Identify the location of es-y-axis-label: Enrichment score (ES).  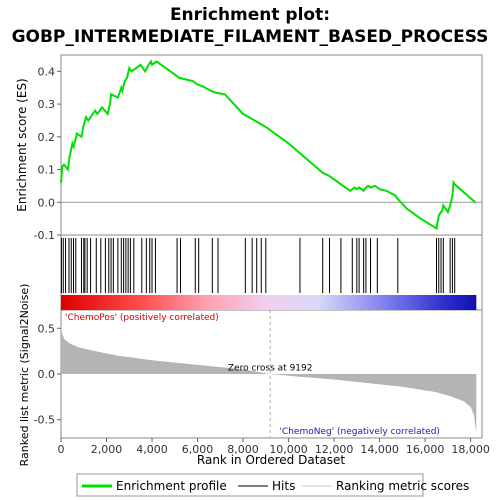
(22, 144).